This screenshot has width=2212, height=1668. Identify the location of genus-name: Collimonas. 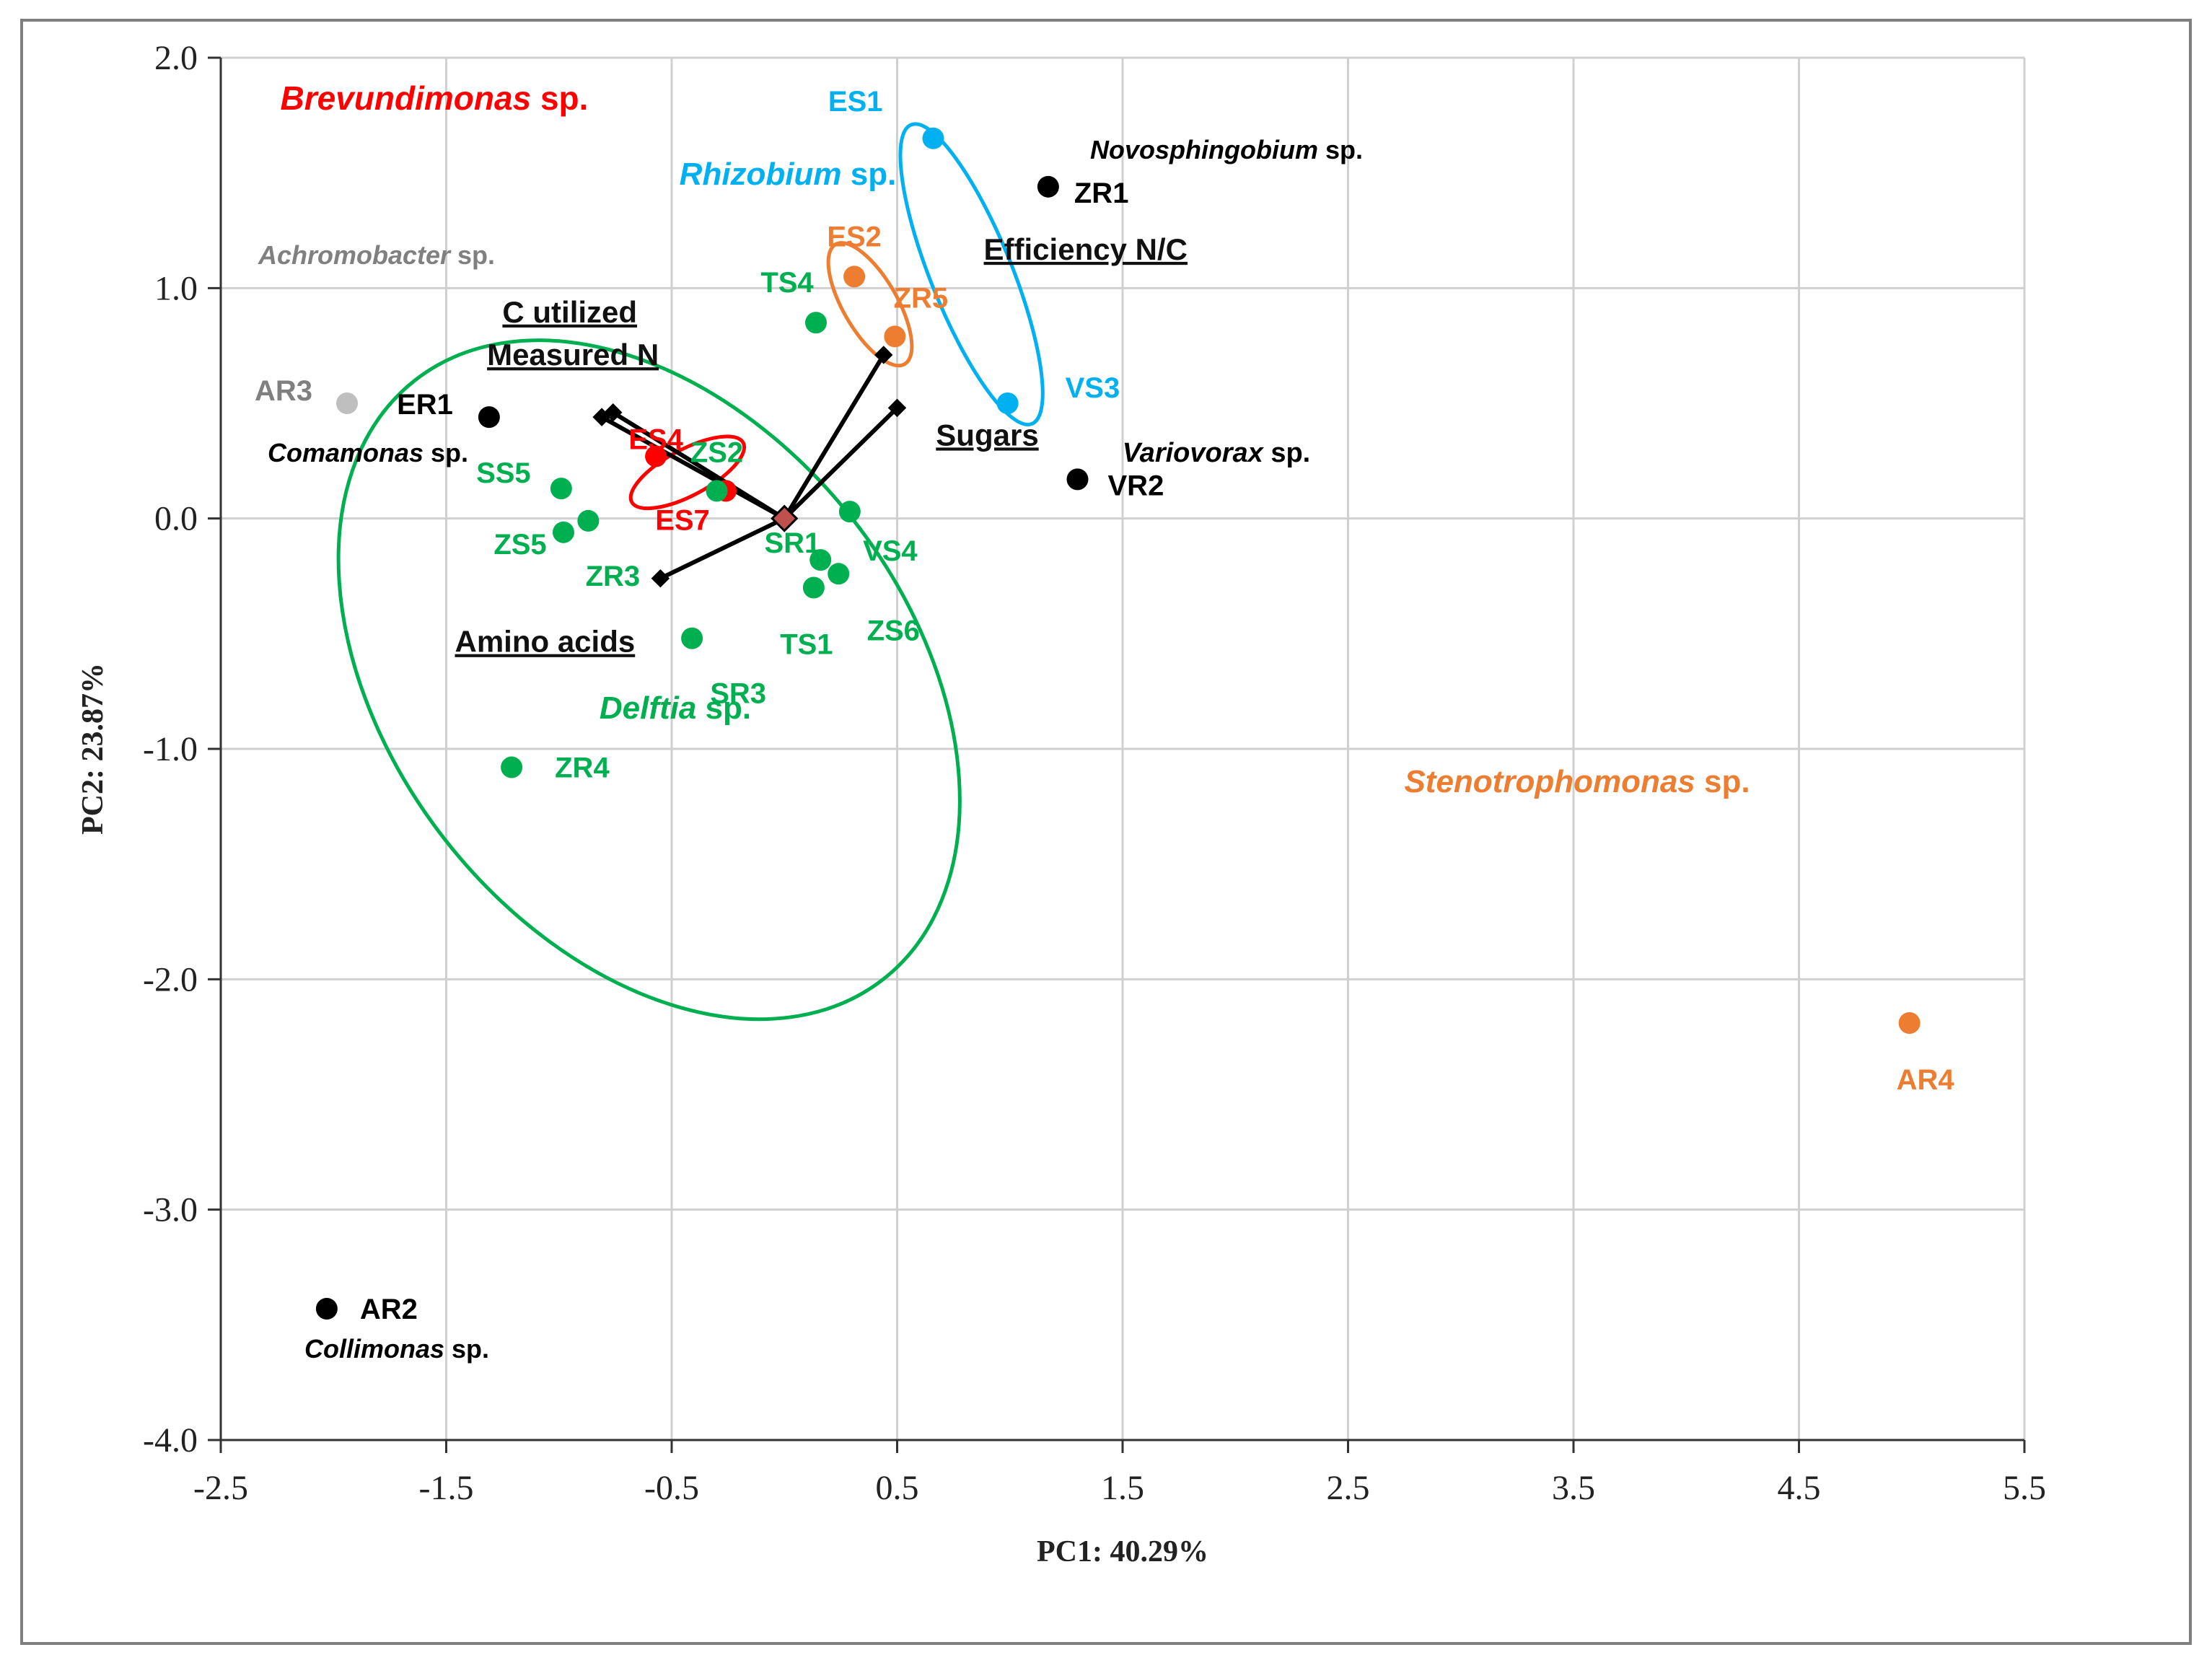
(374, 1349).